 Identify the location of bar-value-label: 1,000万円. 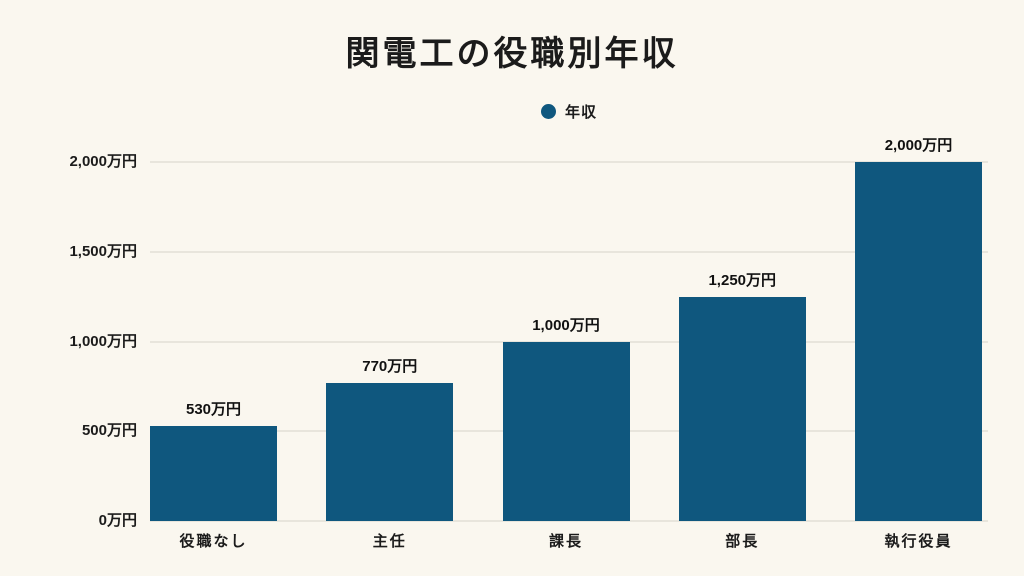
(566, 325).